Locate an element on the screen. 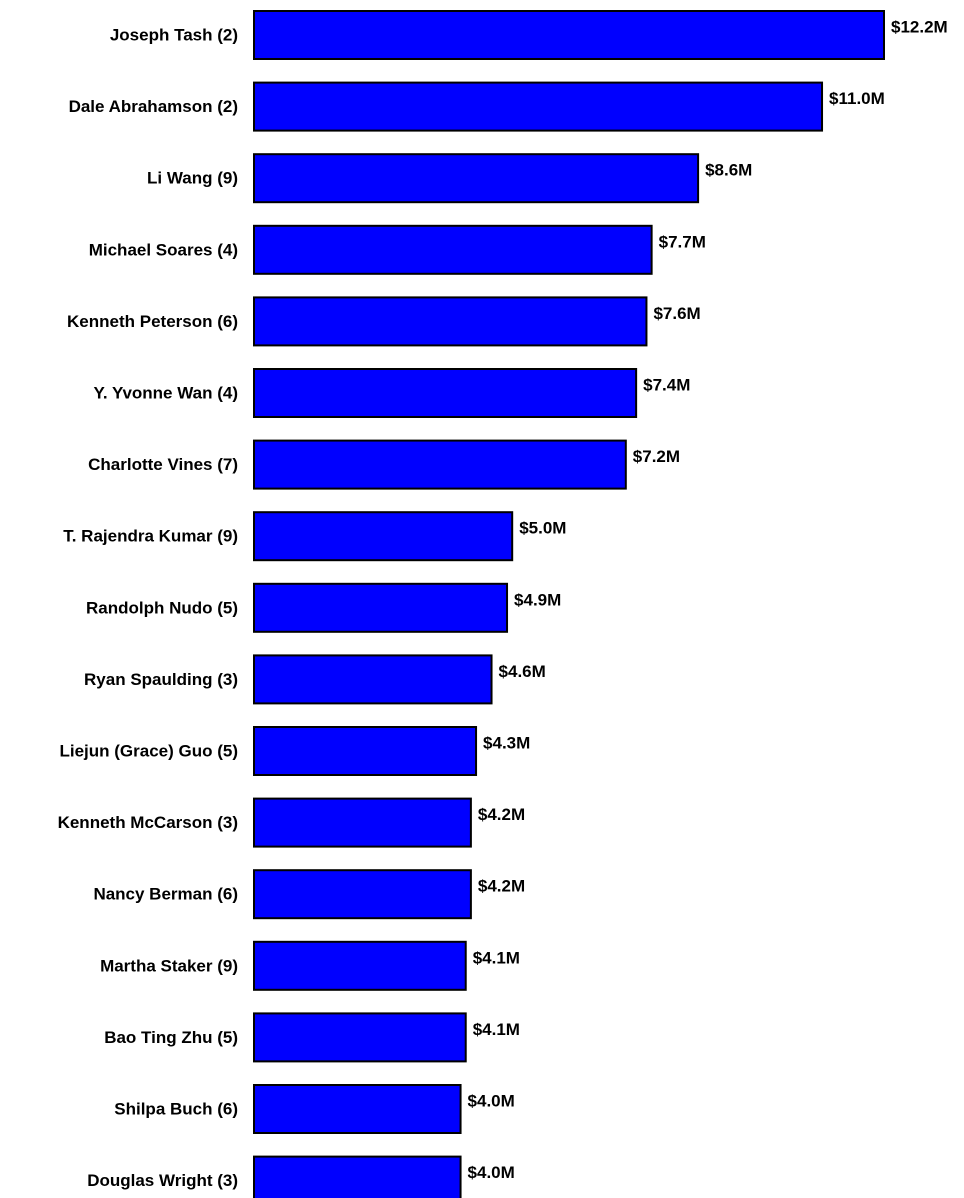 This screenshot has width=964, height=1198. category-label: Ryan Spaulding (3) is located at coordinates (161, 679).